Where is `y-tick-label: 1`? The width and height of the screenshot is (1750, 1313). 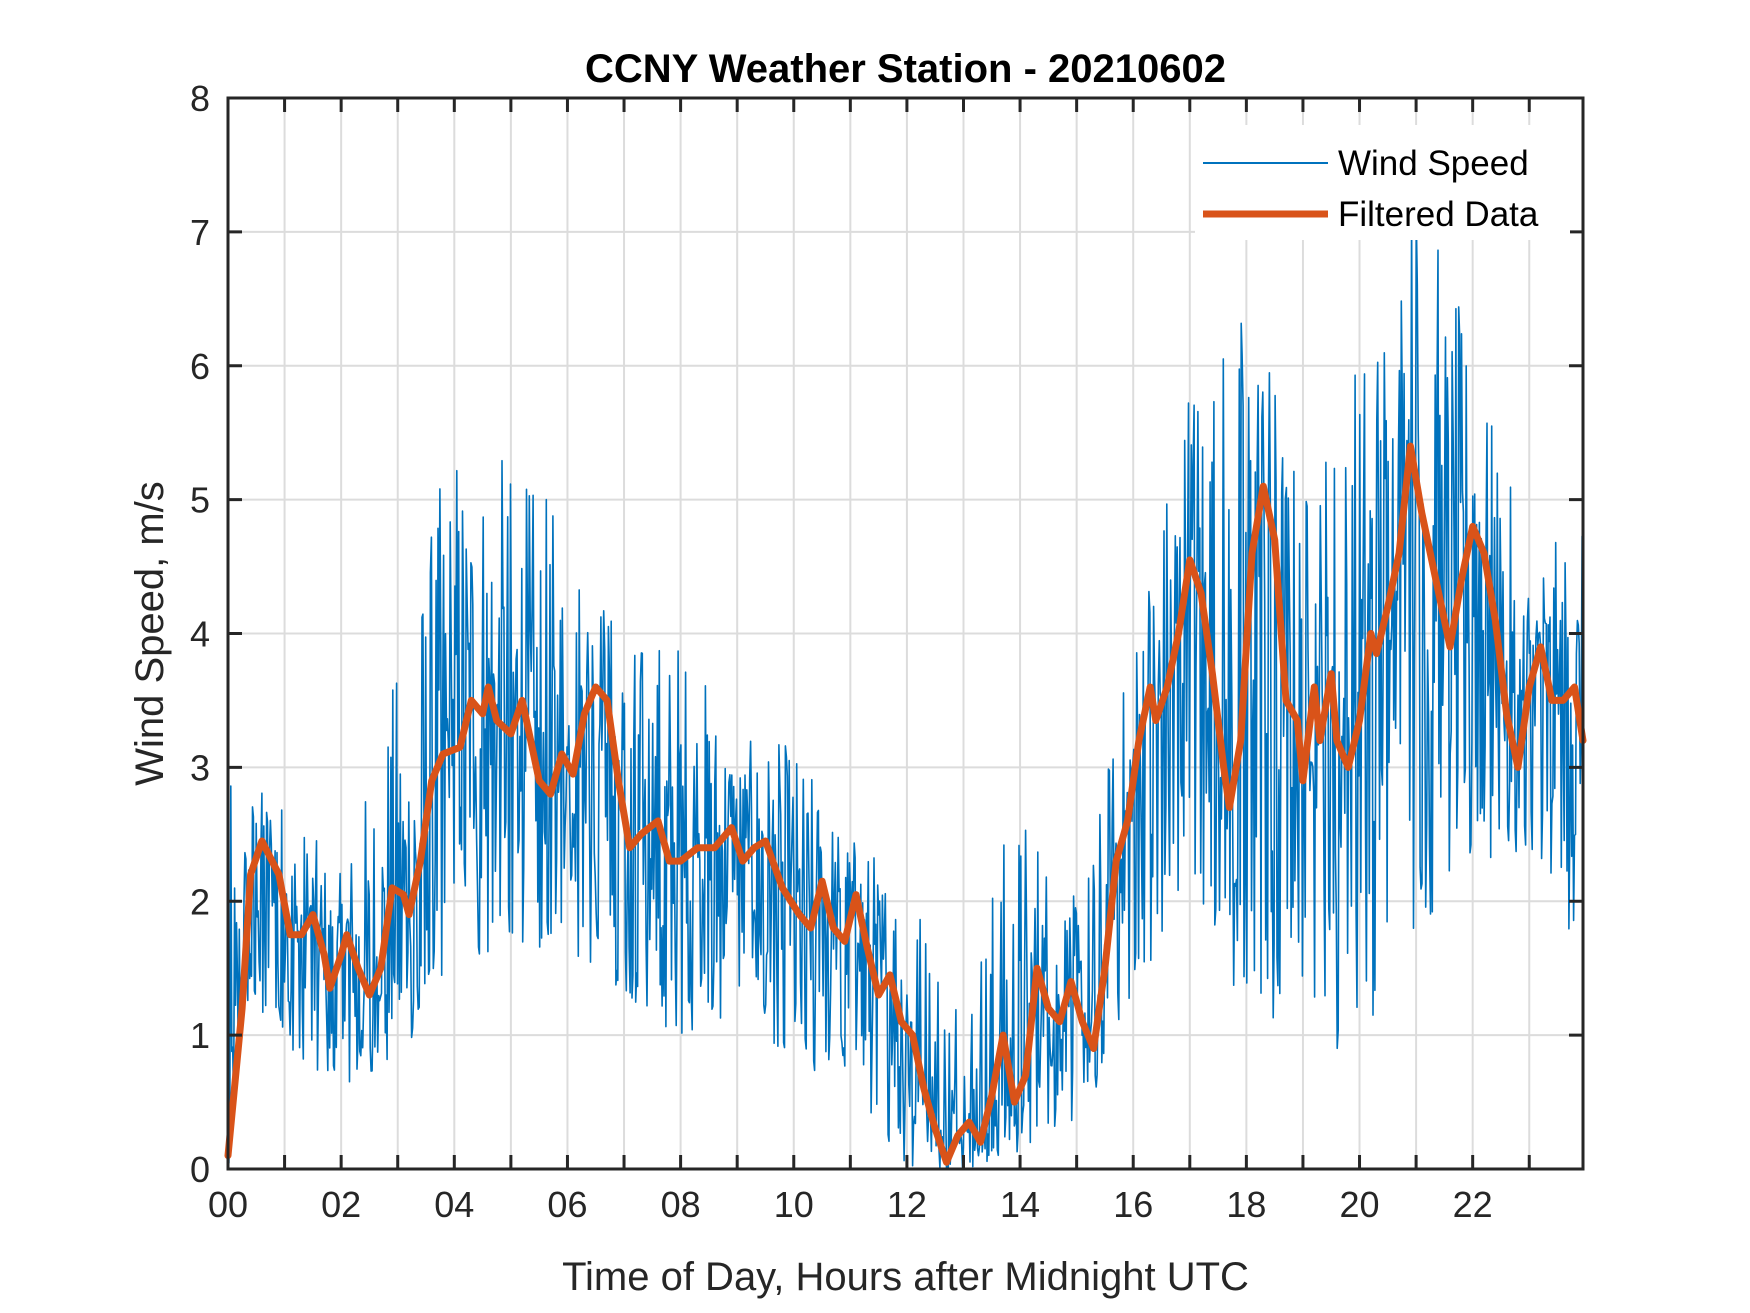
y-tick-label: 1 is located at coordinates (200, 1035).